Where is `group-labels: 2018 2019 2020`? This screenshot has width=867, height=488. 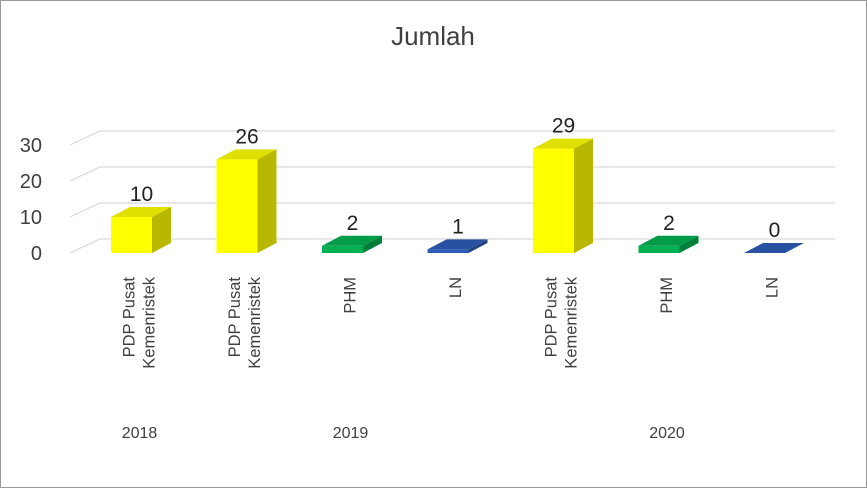
group-labels: 2018 2019 2020 is located at coordinates (403, 433).